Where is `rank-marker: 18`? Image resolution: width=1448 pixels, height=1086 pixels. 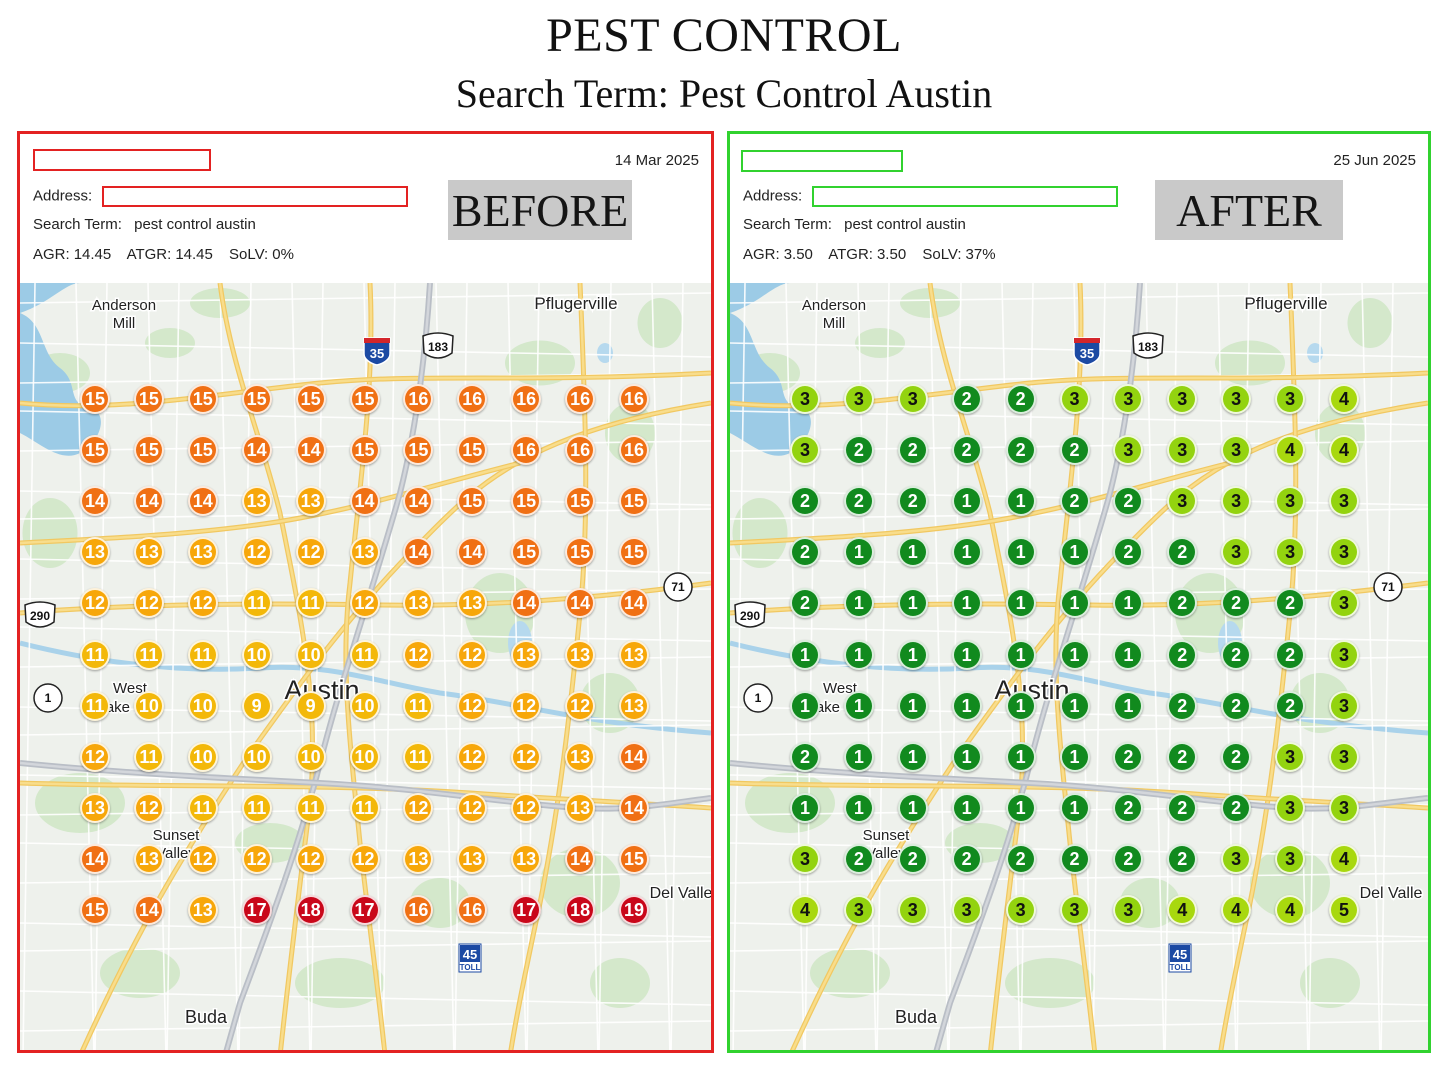 rank-marker: 18 is located at coordinates (310, 910).